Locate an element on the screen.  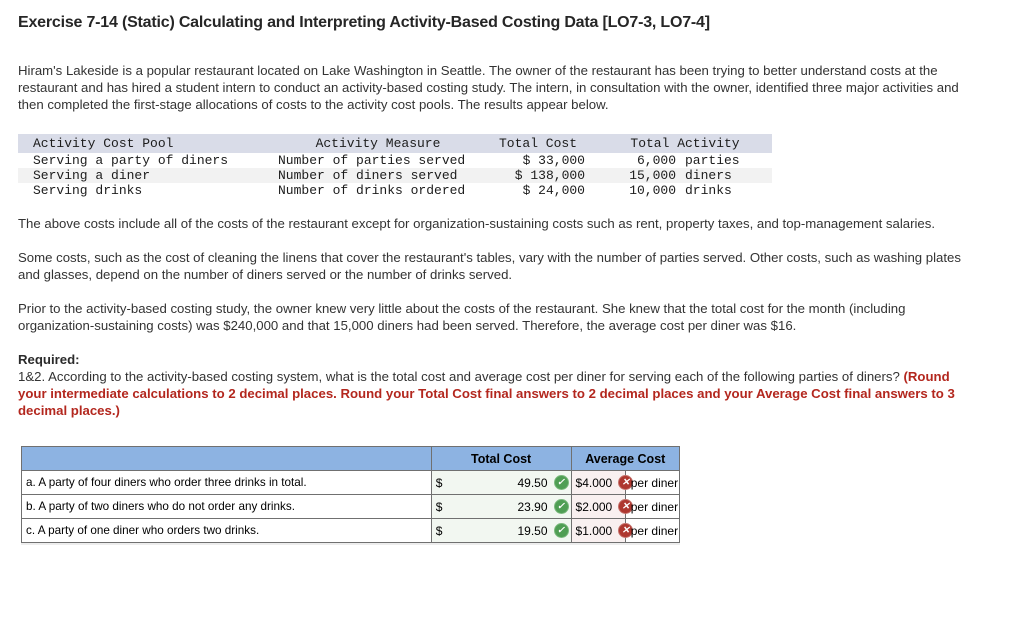
total-cost-input: $ 23.90 ✓ is located at coordinates (501, 506).